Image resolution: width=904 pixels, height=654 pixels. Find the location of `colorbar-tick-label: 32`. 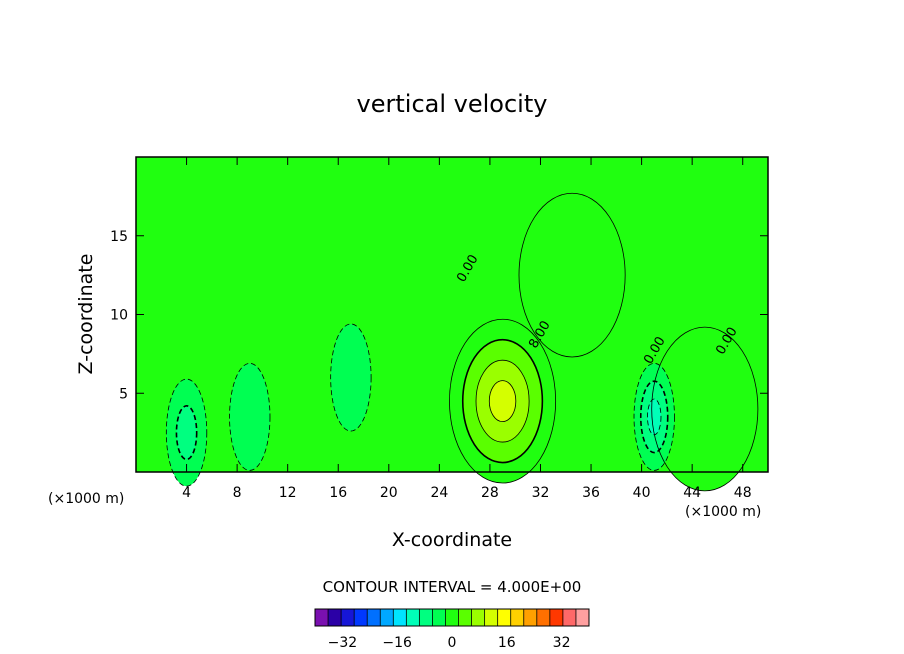

colorbar-tick-label: 32 is located at coordinates (562, 643).